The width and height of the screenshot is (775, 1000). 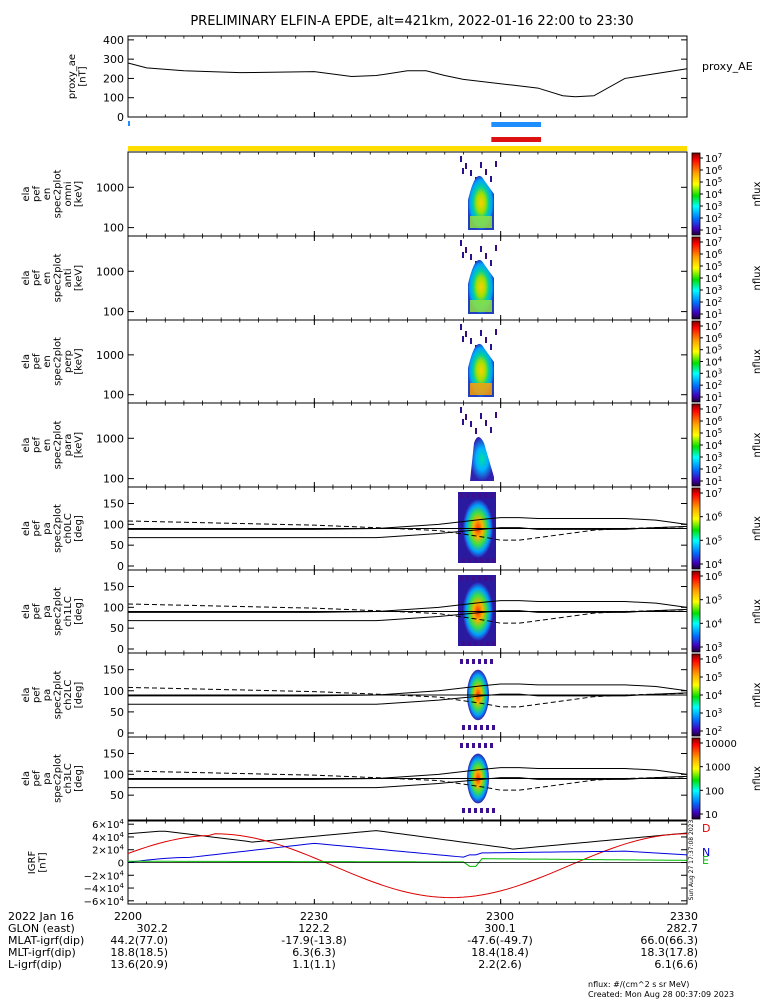 I want to click on ephemeris-value: 18.4(18.4), so click(x=500, y=952).